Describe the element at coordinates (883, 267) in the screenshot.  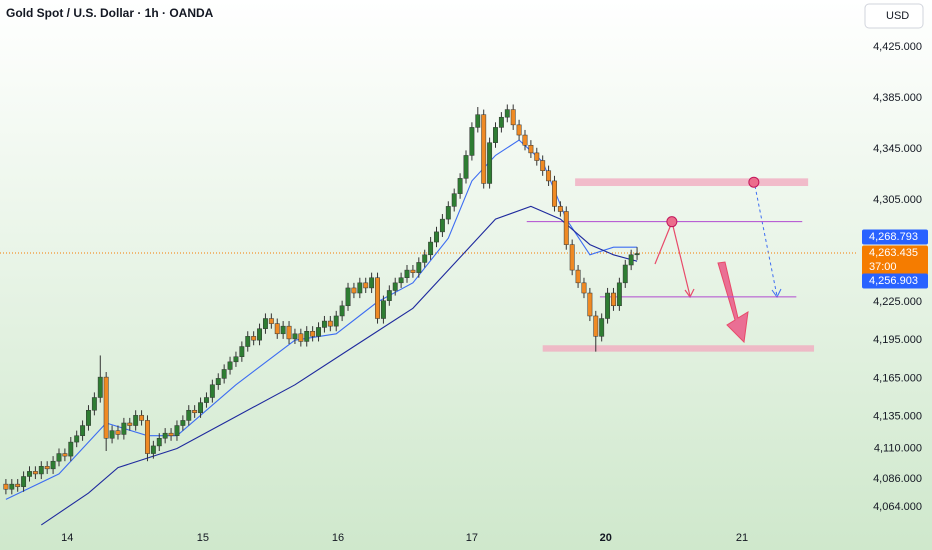
I see `price-countdown: 37:00` at that location.